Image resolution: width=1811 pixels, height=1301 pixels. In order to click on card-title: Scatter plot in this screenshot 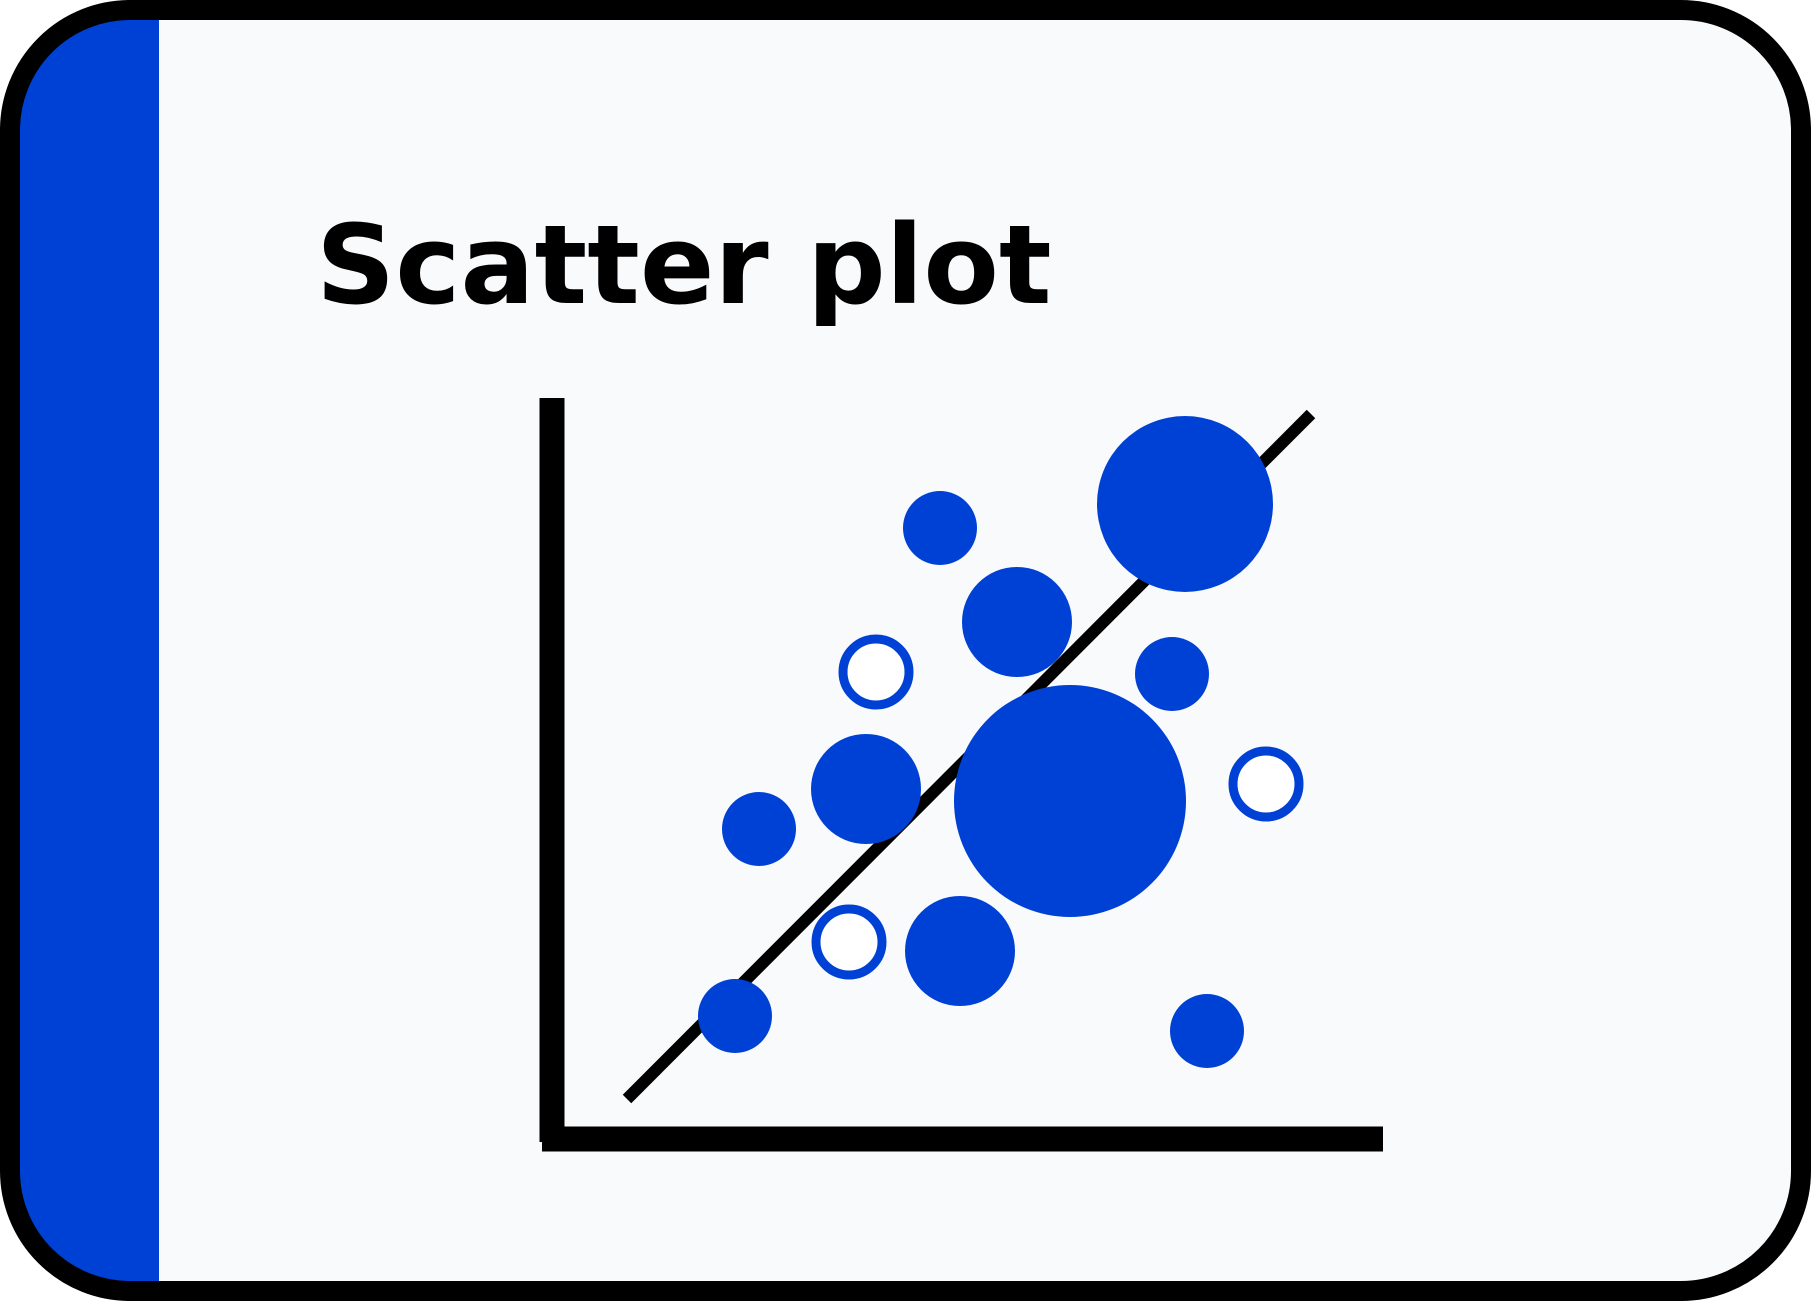, I will do `click(684, 265)`.